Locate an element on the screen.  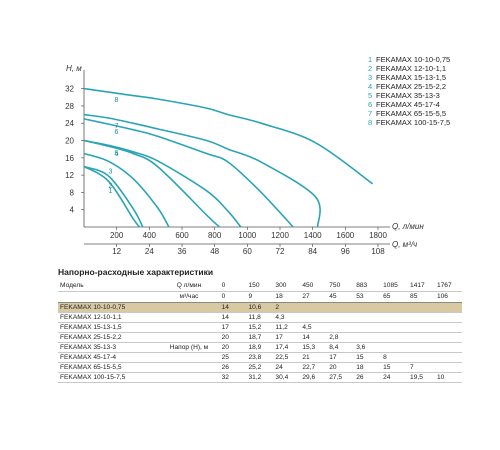
legend-number: 5 is located at coordinates (370, 95).